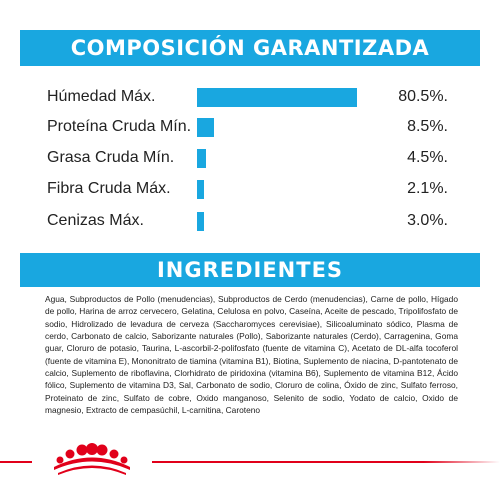 The image size is (500, 500). I want to click on composition-row: Grasa Cruda Mín. 4.5%., so click(250, 162).